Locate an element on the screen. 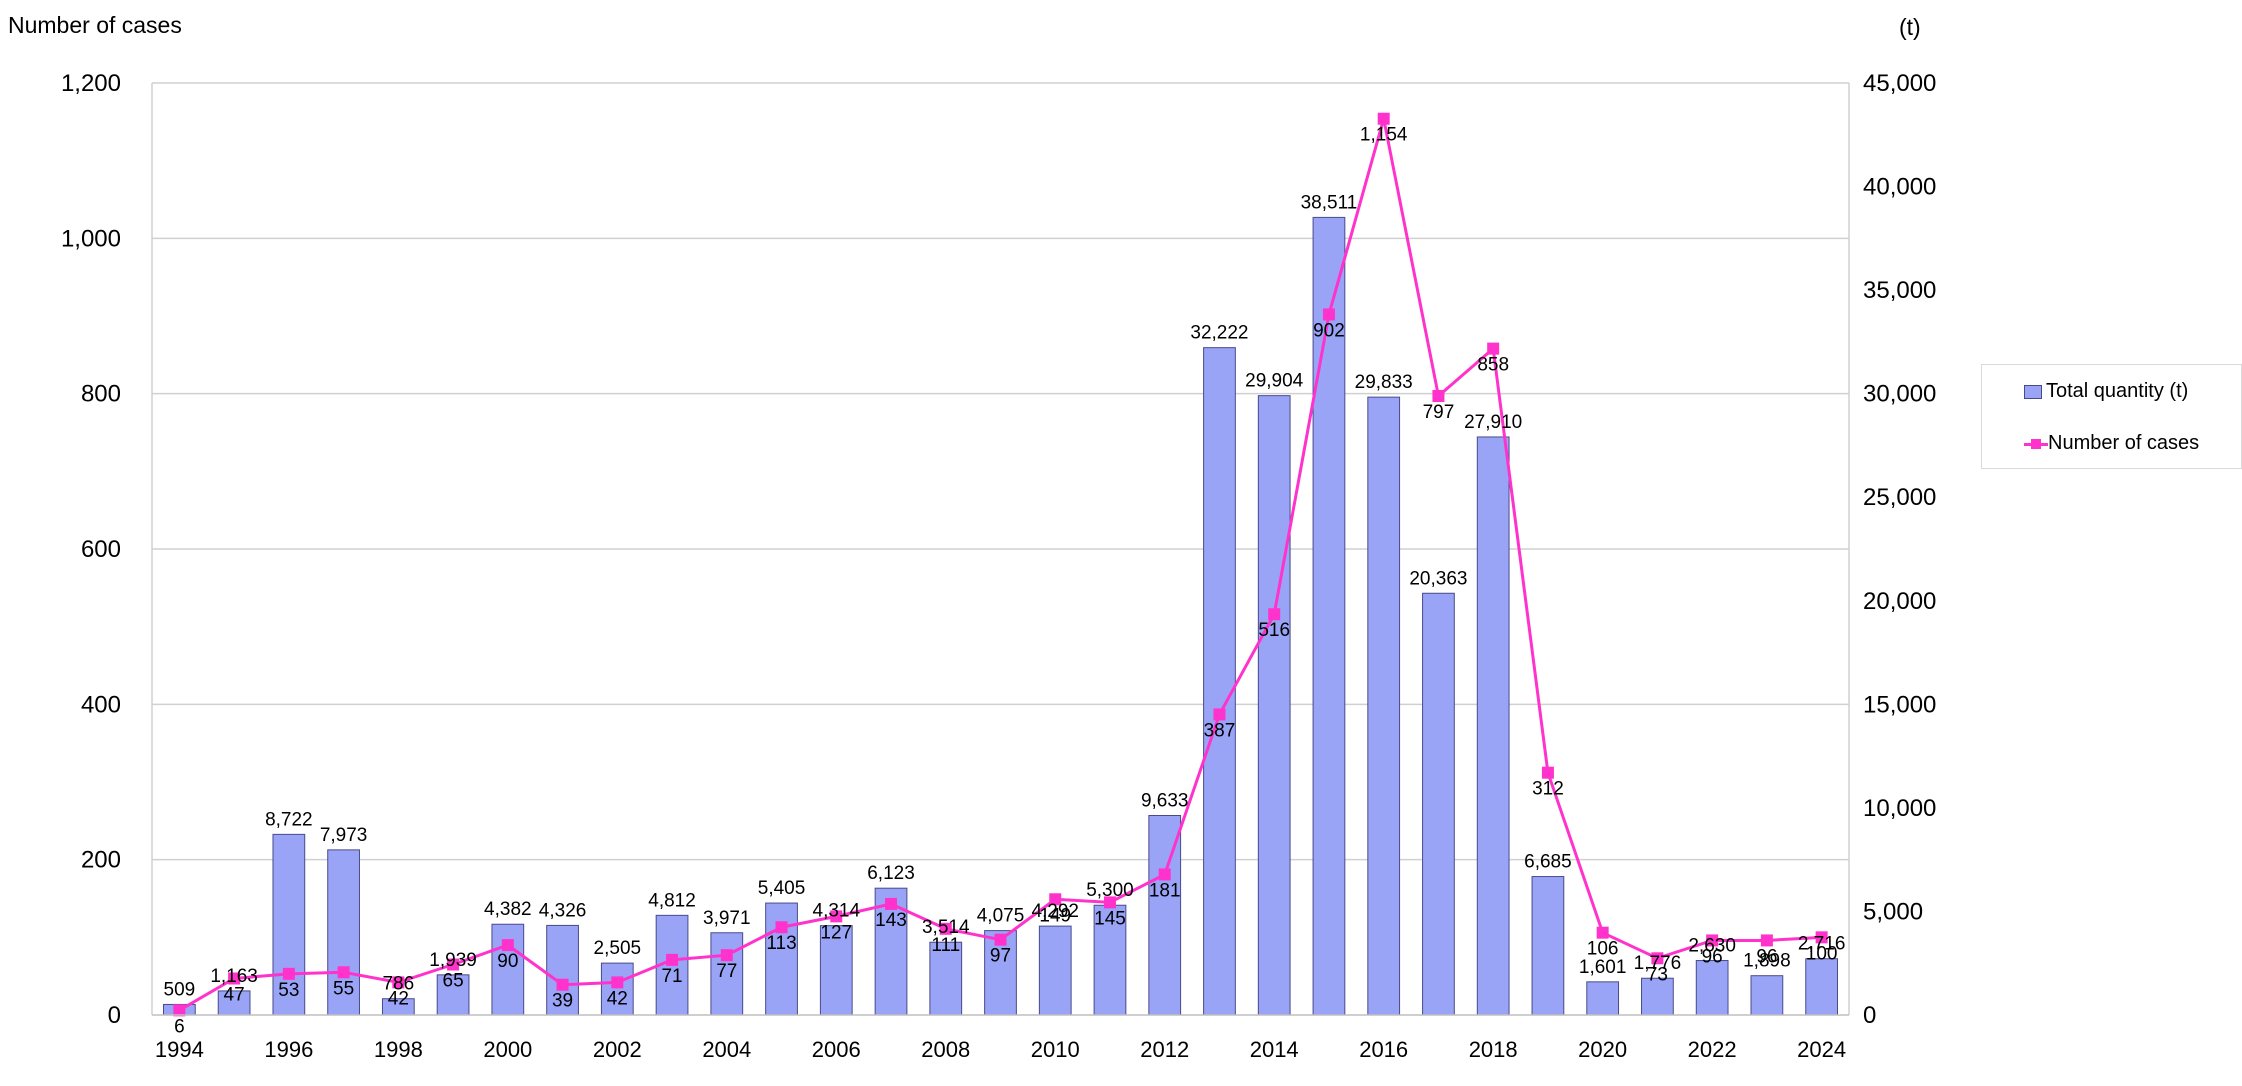 Image resolution: width=2242 pixels, height=1086 pixels. line-data-label: 71 is located at coordinates (671, 976).